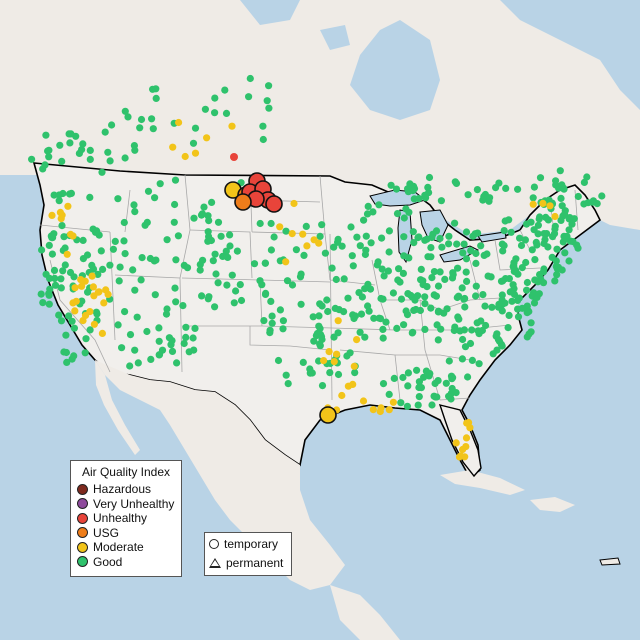 The height and width of the screenshot is (640, 640). I want to click on circle-icon, so click(214, 543).